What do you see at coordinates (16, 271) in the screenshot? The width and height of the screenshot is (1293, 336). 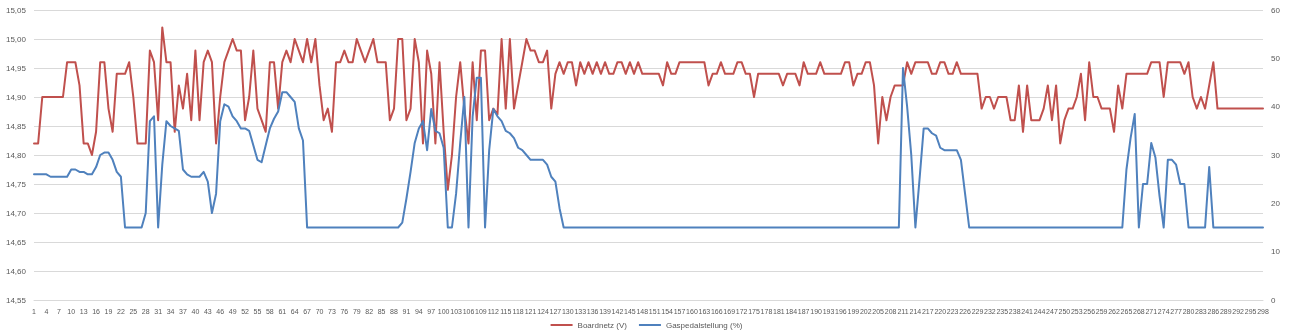 I see `y-tick-label: 14,60` at bounding box center [16, 271].